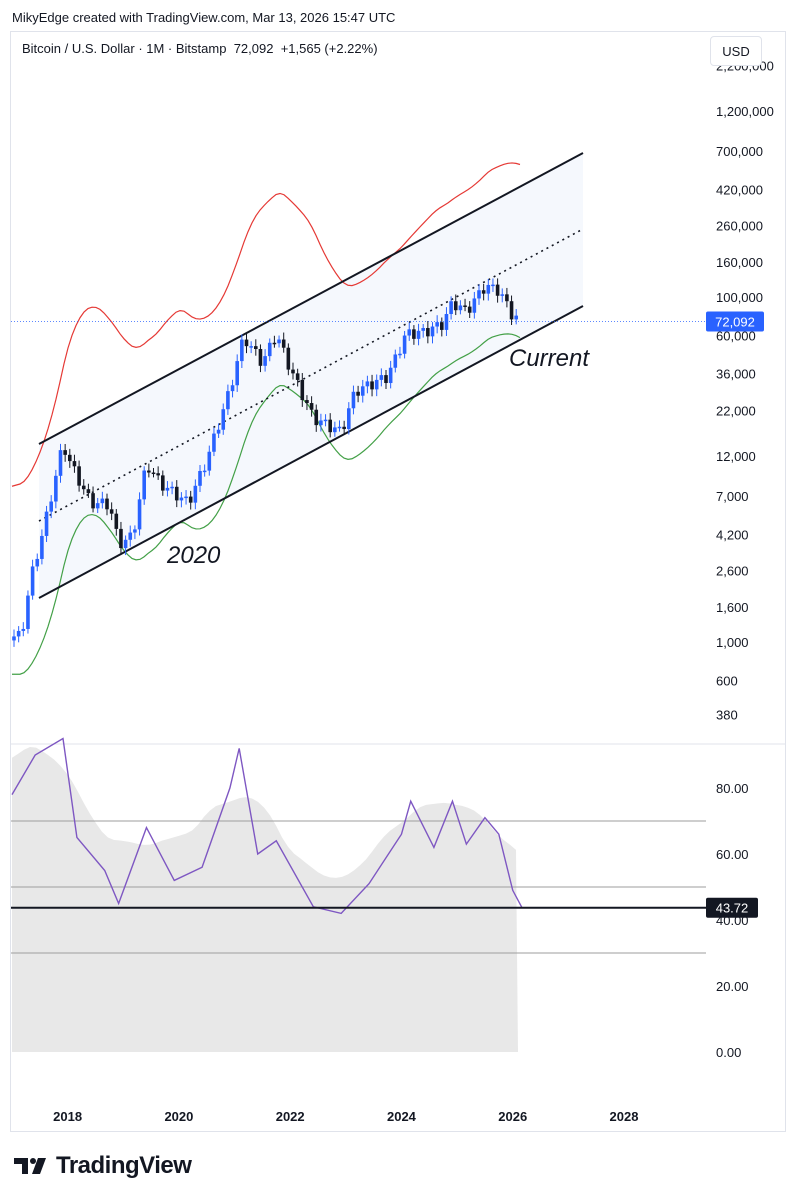 The image size is (796, 1200). What do you see at coordinates (739, 297) in the screenshot?
I see `price-tick-label: 100,000` at bounding box center [739, 297].